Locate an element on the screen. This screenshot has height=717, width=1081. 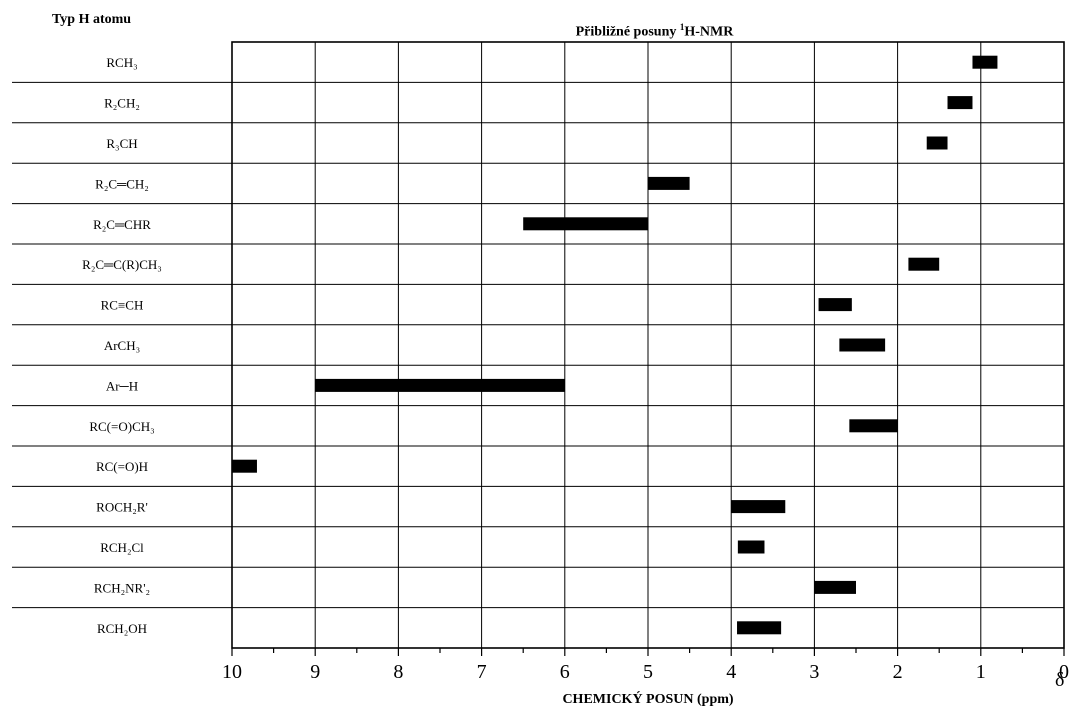
row-label: RC(=O)H is located at coordinates (122, 466).